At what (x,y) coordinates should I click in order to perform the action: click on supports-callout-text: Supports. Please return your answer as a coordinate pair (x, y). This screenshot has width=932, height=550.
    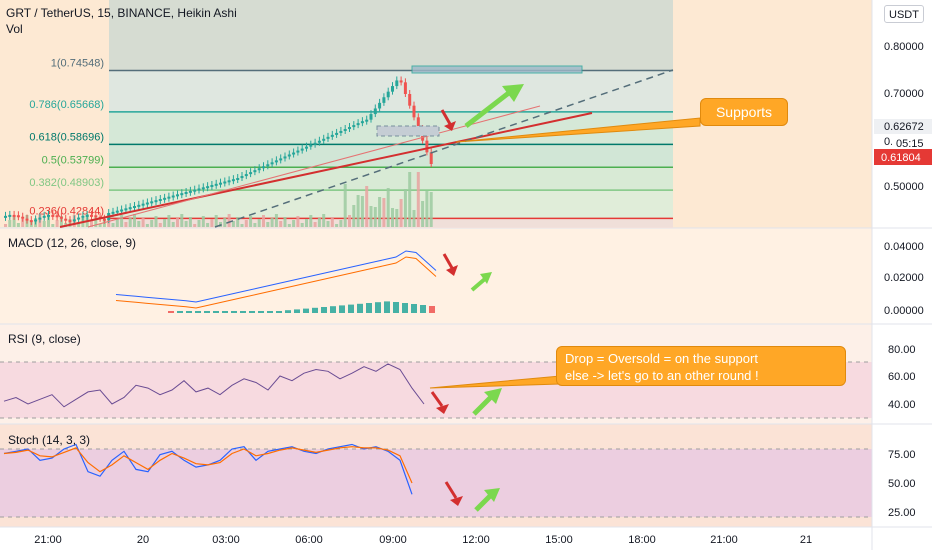
    Looking at the image, I should click on (744, 112).